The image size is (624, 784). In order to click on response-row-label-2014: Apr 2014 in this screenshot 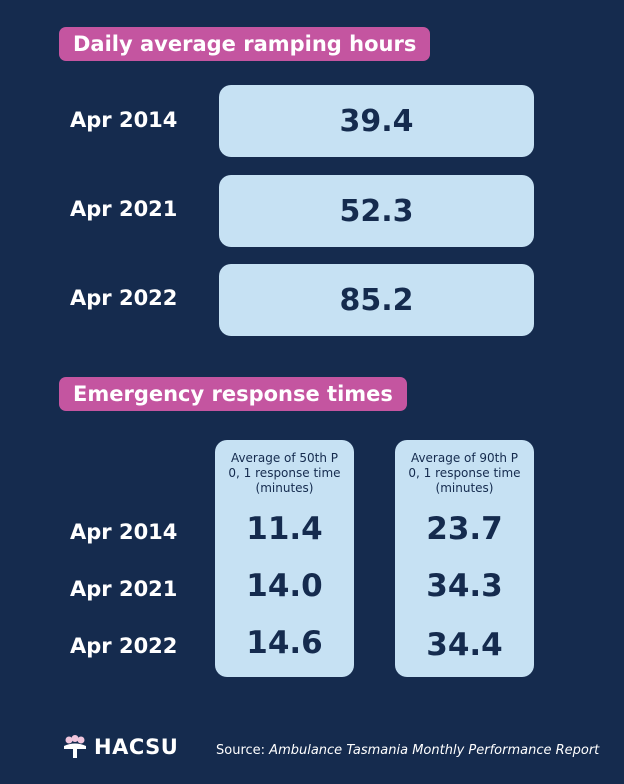, I will do `click(124, 532)`.